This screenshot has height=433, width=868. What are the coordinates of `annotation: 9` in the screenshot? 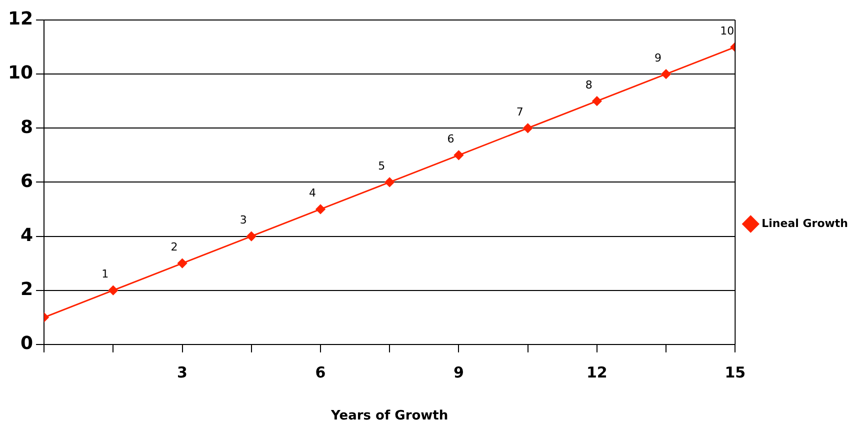 It's located at (658, 57).